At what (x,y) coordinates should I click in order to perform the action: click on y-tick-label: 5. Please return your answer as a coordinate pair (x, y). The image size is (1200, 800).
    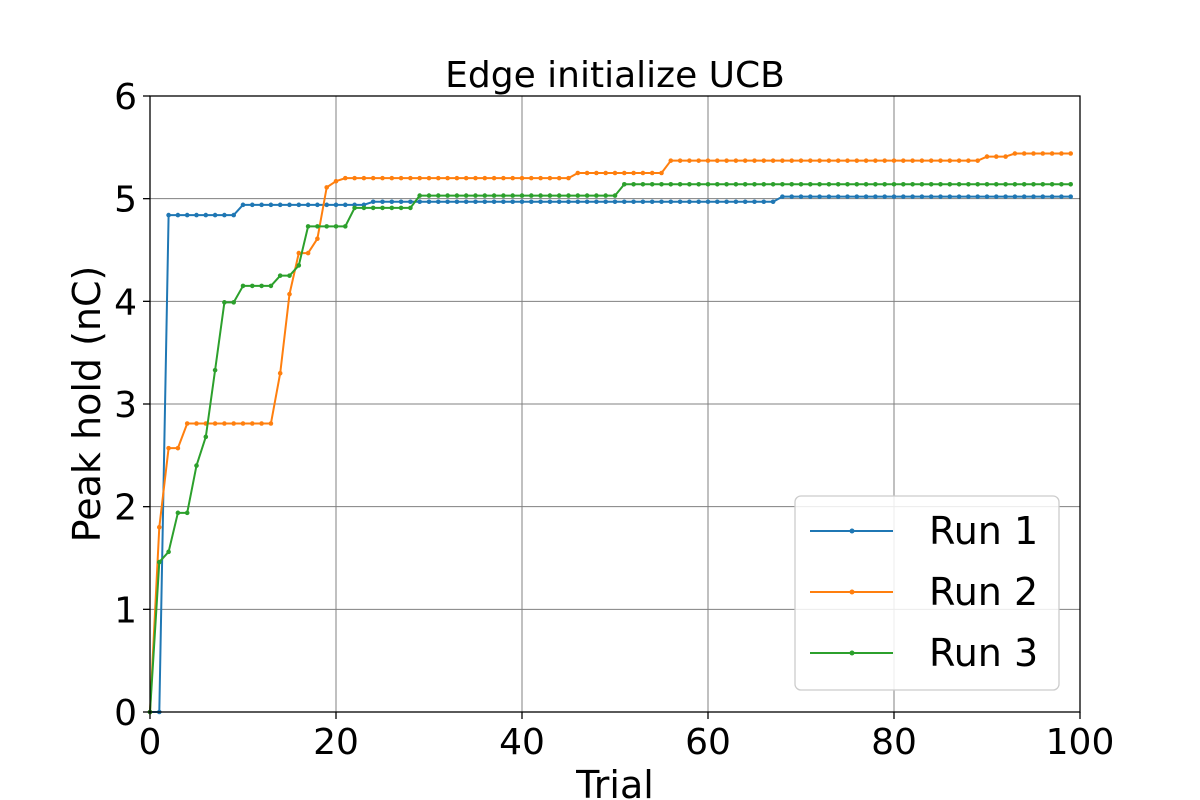
    Looking at the image, I should click on (125, 200).